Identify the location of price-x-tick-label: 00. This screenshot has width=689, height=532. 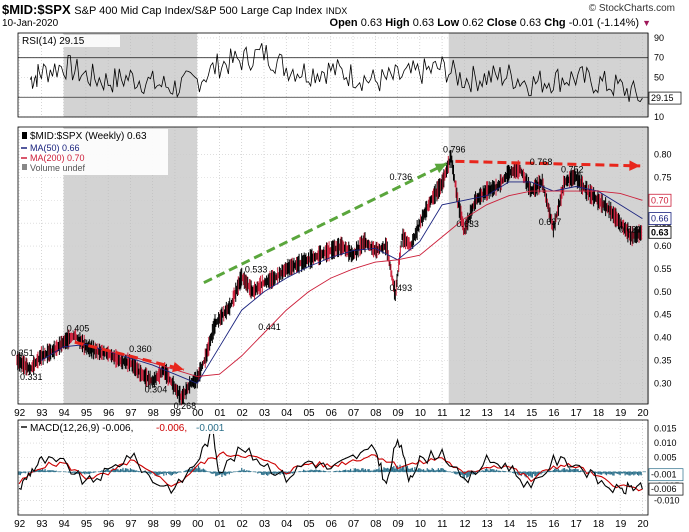
(198, 413).